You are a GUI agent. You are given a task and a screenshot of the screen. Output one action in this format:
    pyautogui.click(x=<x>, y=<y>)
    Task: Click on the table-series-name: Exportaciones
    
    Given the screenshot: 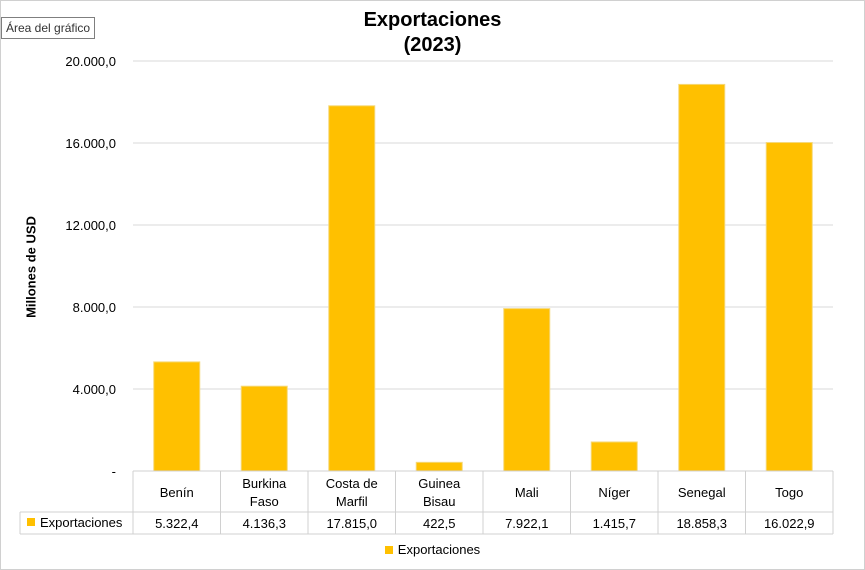 What is the action you would take?
    pyautogui.click(x=81, y=522)
    